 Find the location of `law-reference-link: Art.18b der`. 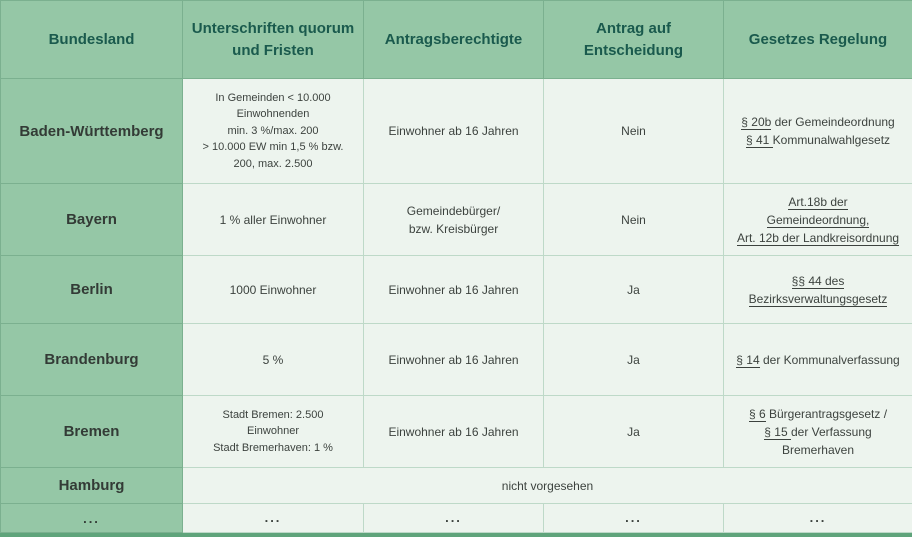

law-reference-link: Art.18b der is located at coordinates (817, 202).